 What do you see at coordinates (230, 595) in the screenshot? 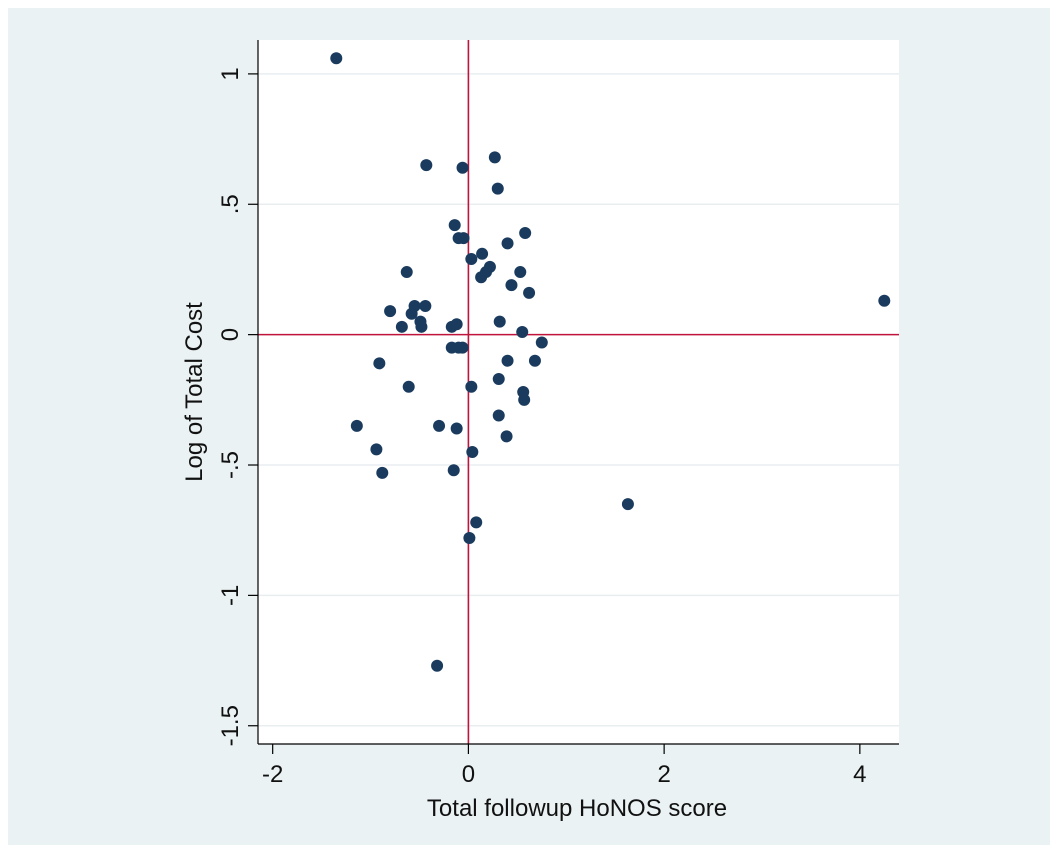
I see `y-tick-label-1: -1` at bounding box center [230, 595].